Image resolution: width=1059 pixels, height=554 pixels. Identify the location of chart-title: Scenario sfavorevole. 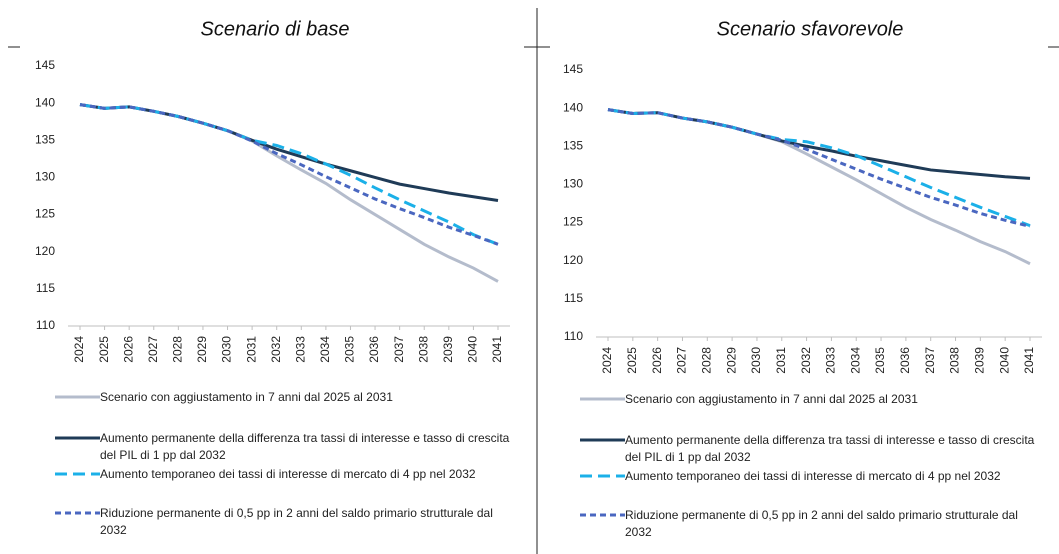
(810, 29).